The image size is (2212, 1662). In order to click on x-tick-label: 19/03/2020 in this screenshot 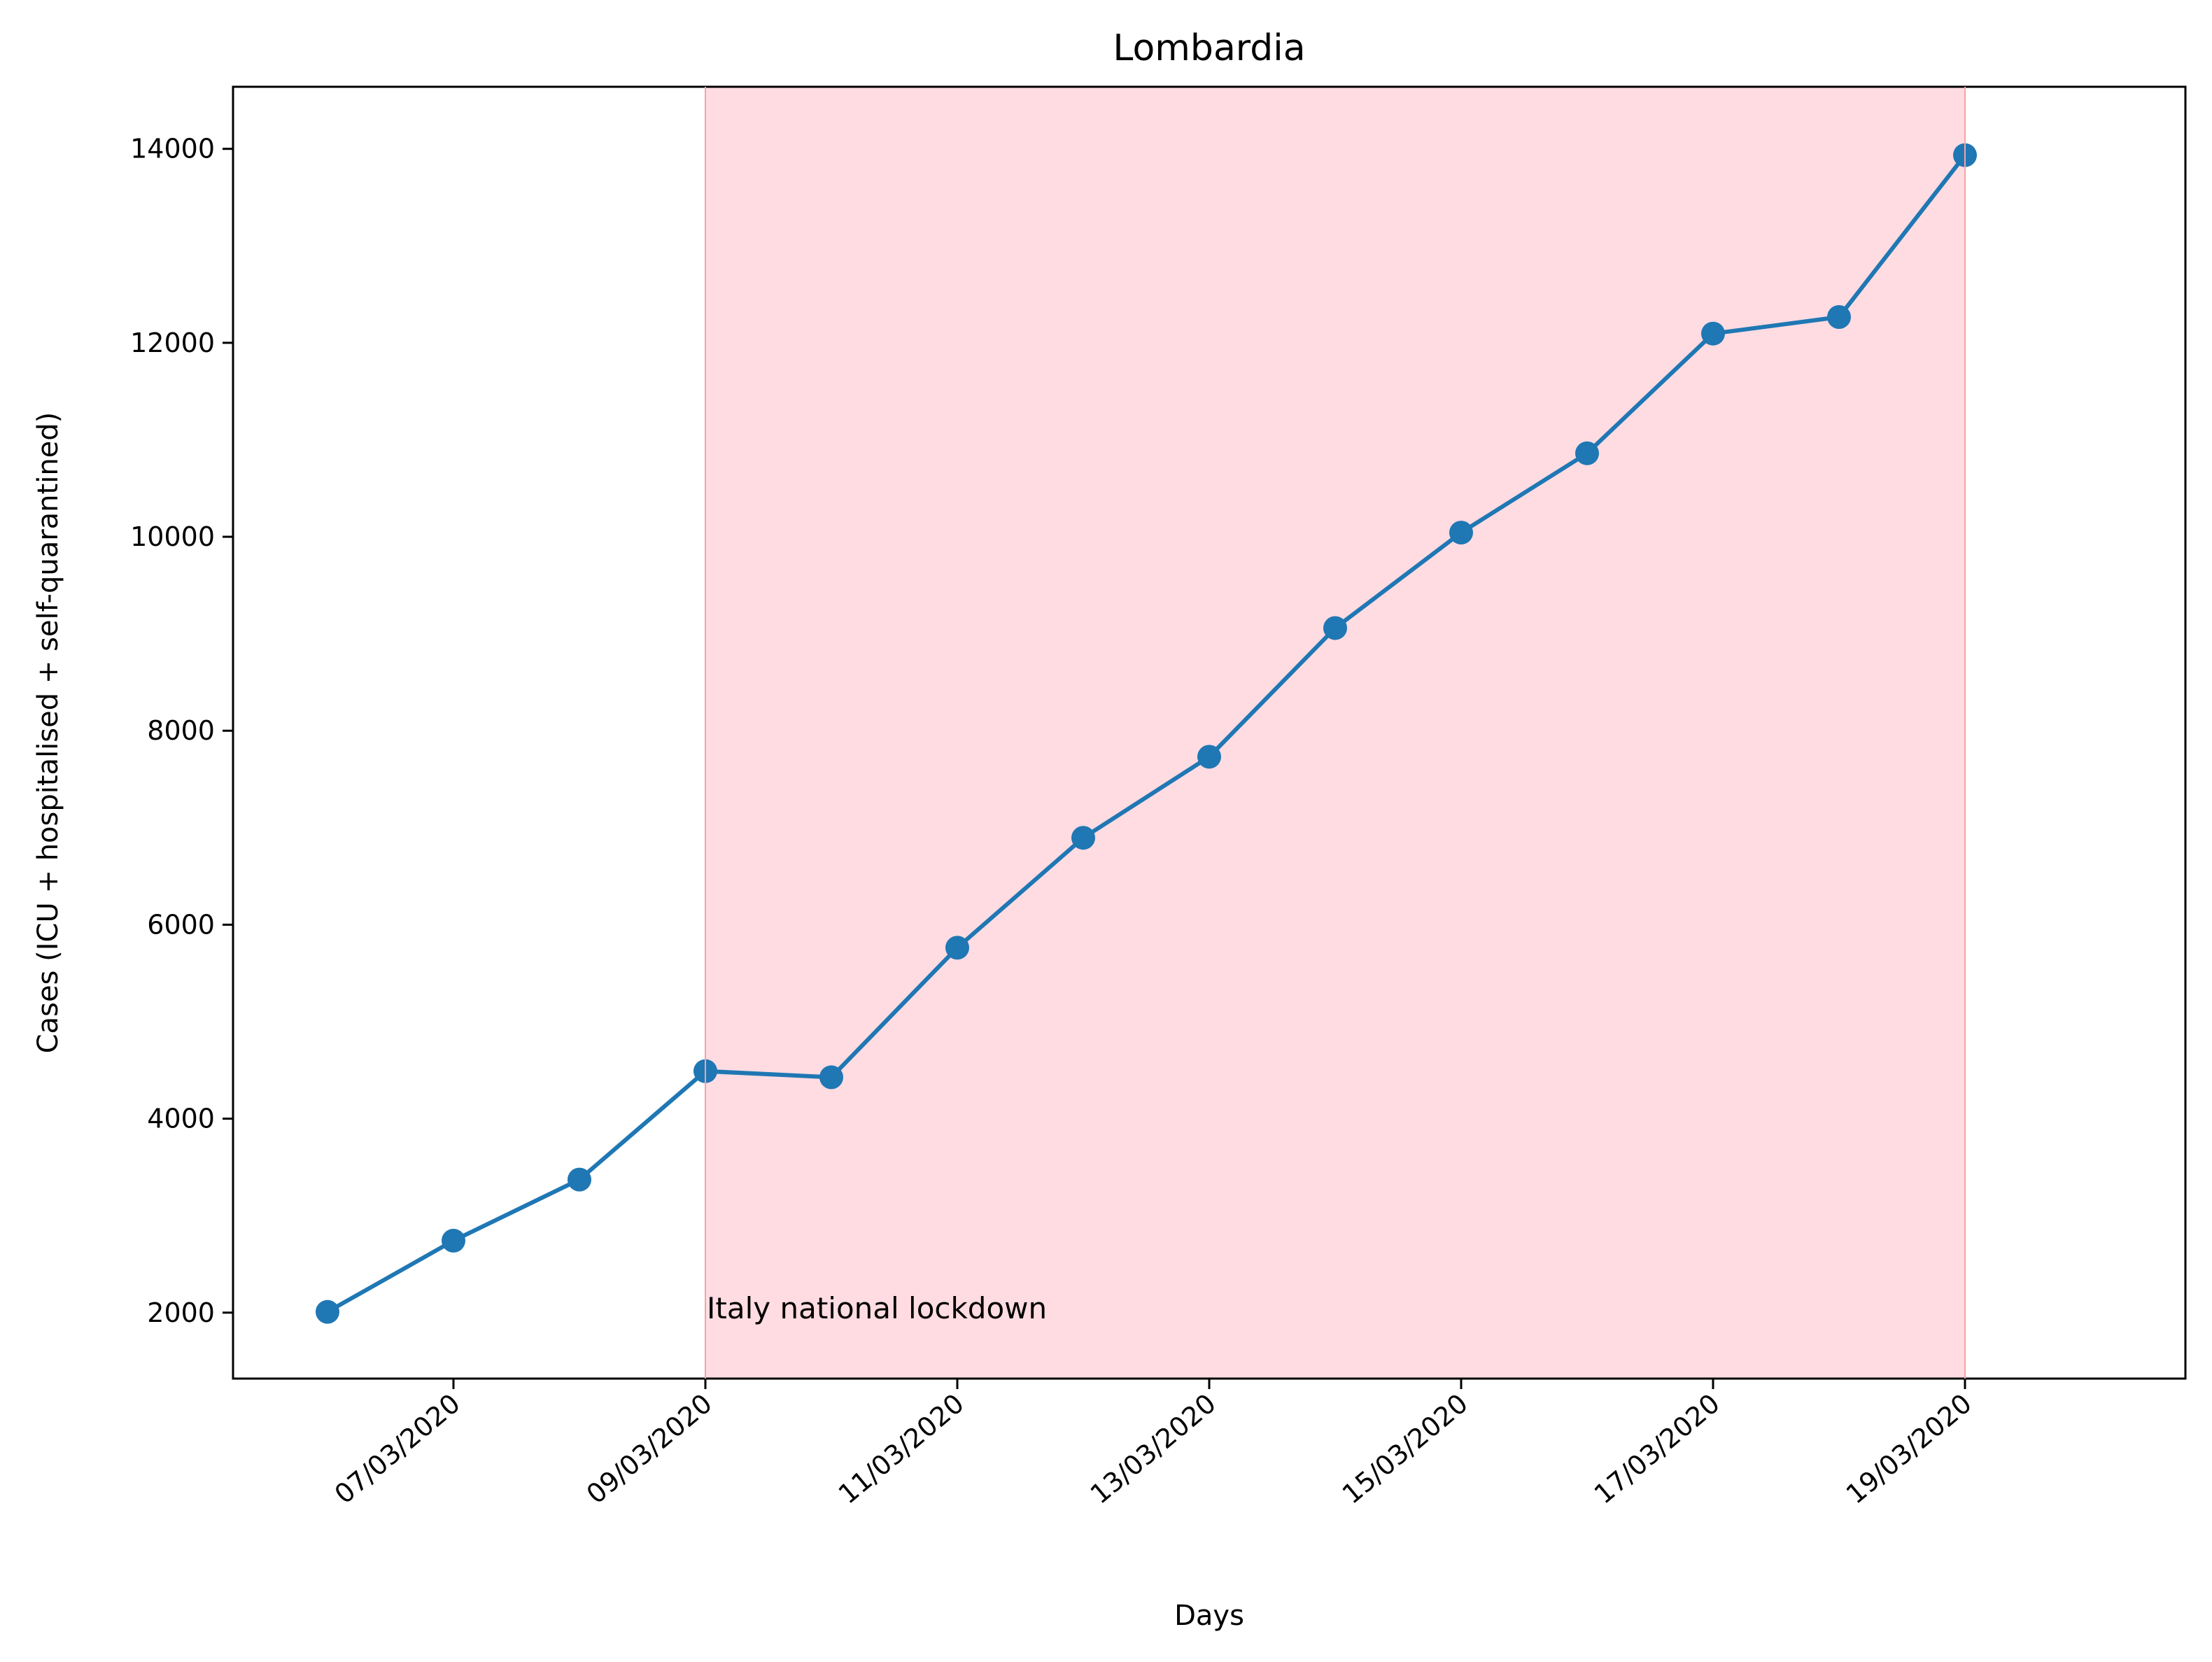, I will do `click(1909, 1448)`.